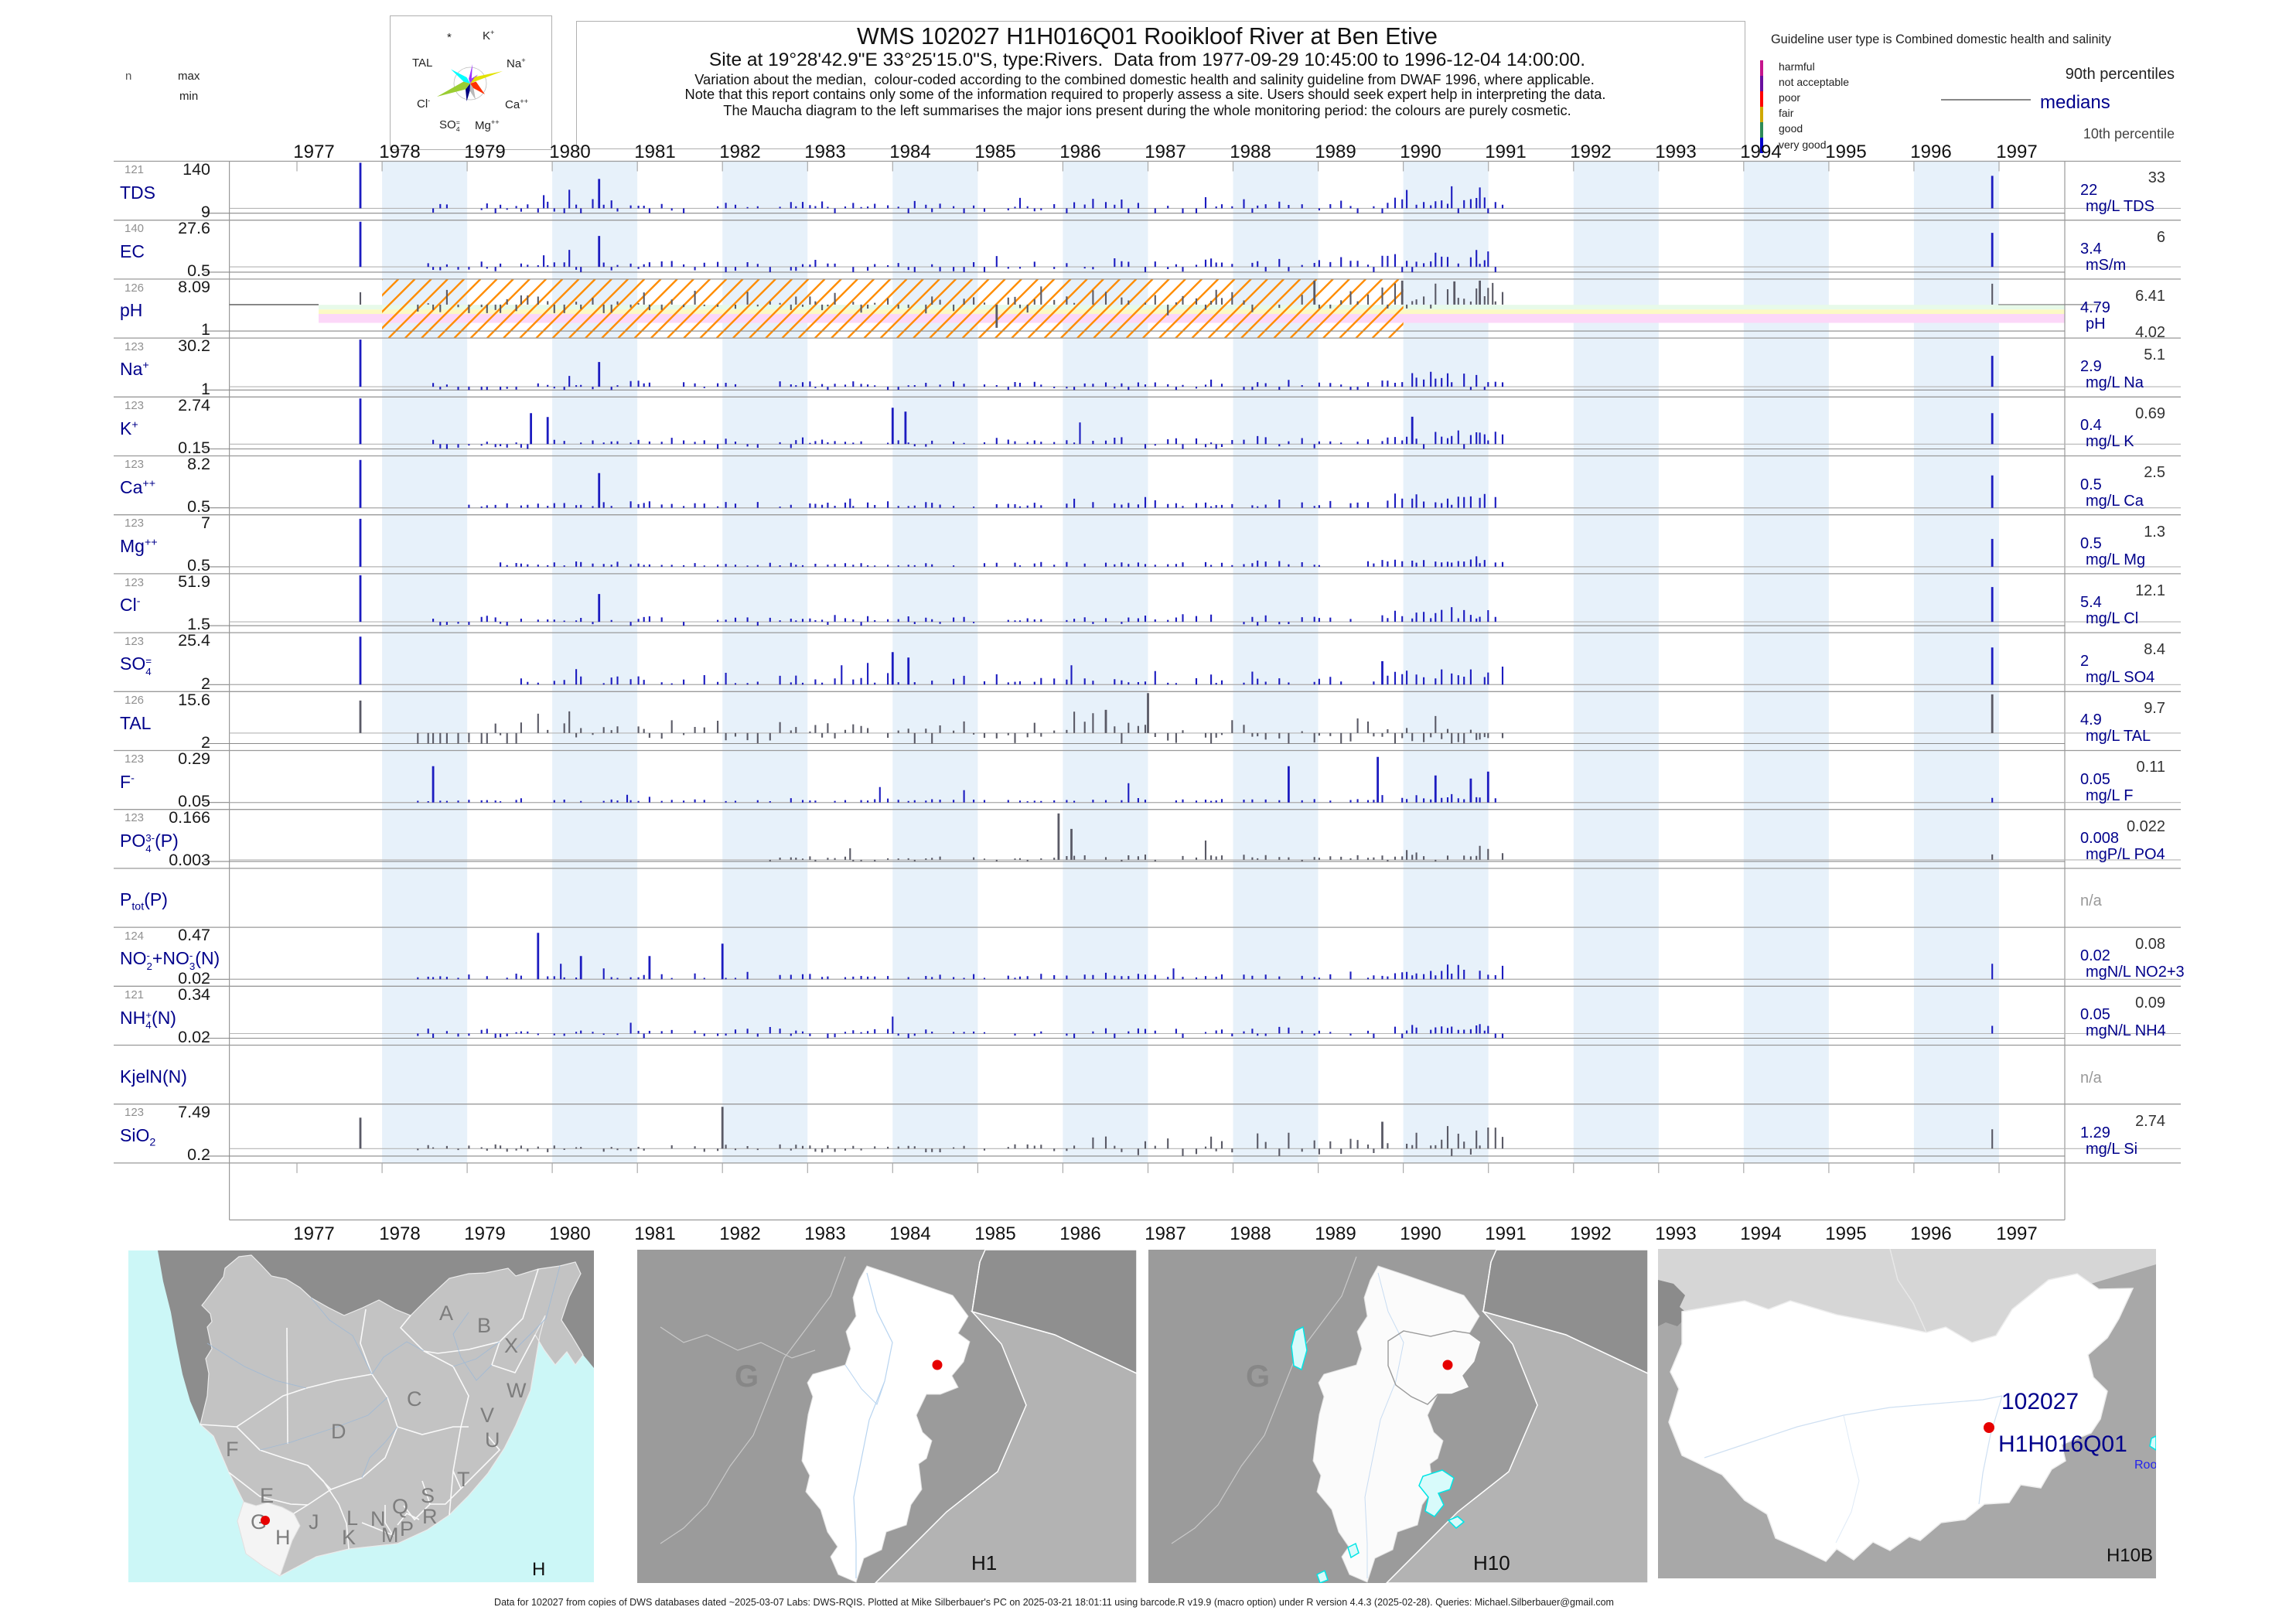 The image size is (2296, 1624). What do you see at coordinates (407, 1528) in the screenshot?
I see `svg-text: P` at bounding box center [407, 1528].